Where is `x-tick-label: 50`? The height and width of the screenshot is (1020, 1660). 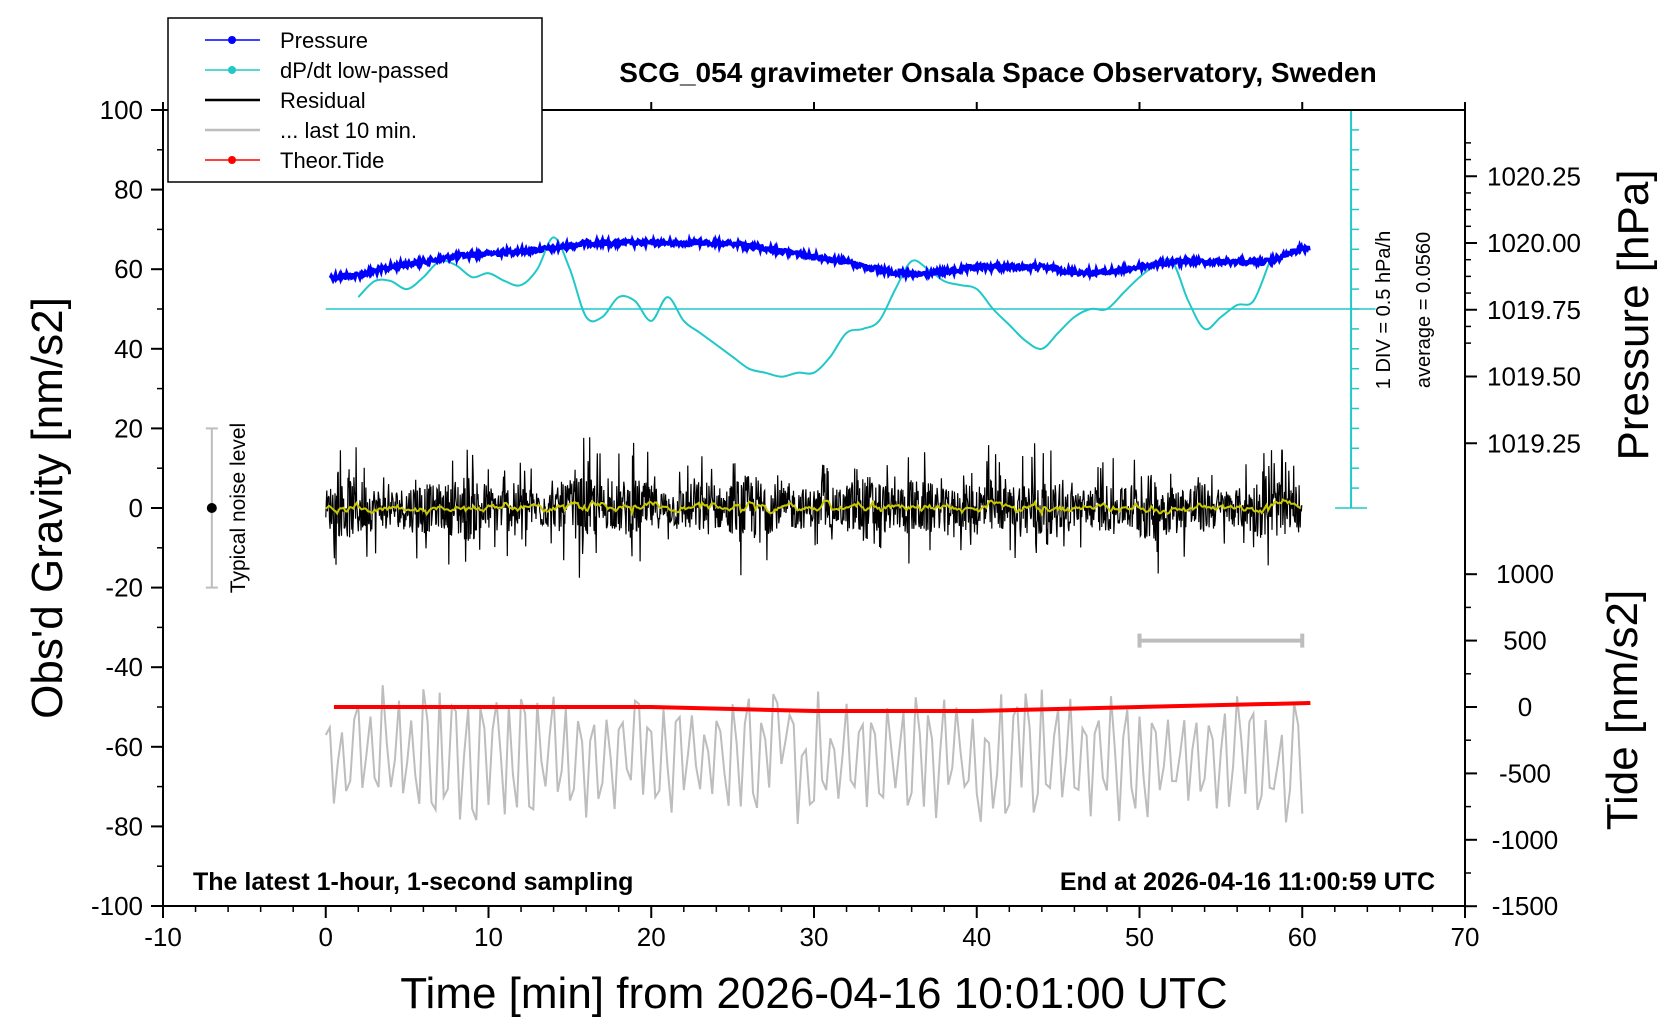
x-tick-label: 50 is located at coordinates (1139, 937).